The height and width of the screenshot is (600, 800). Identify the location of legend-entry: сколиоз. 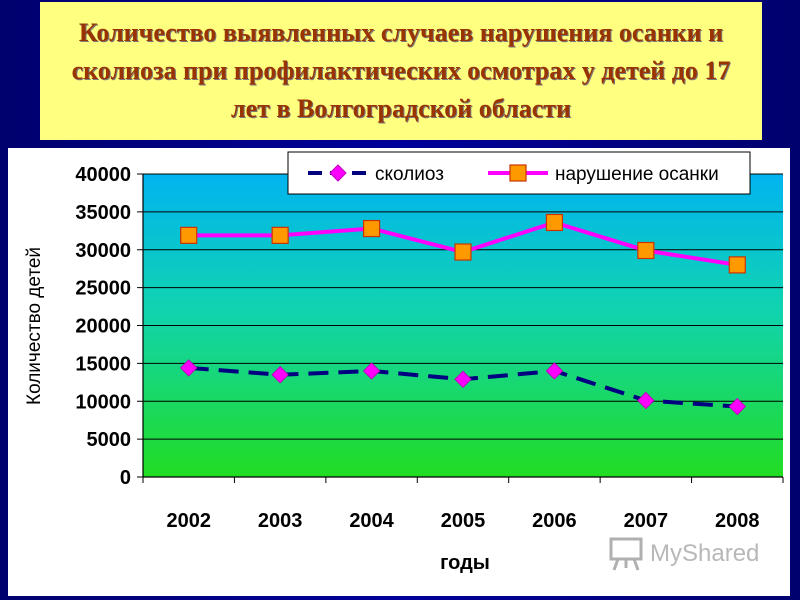
(376, 174).